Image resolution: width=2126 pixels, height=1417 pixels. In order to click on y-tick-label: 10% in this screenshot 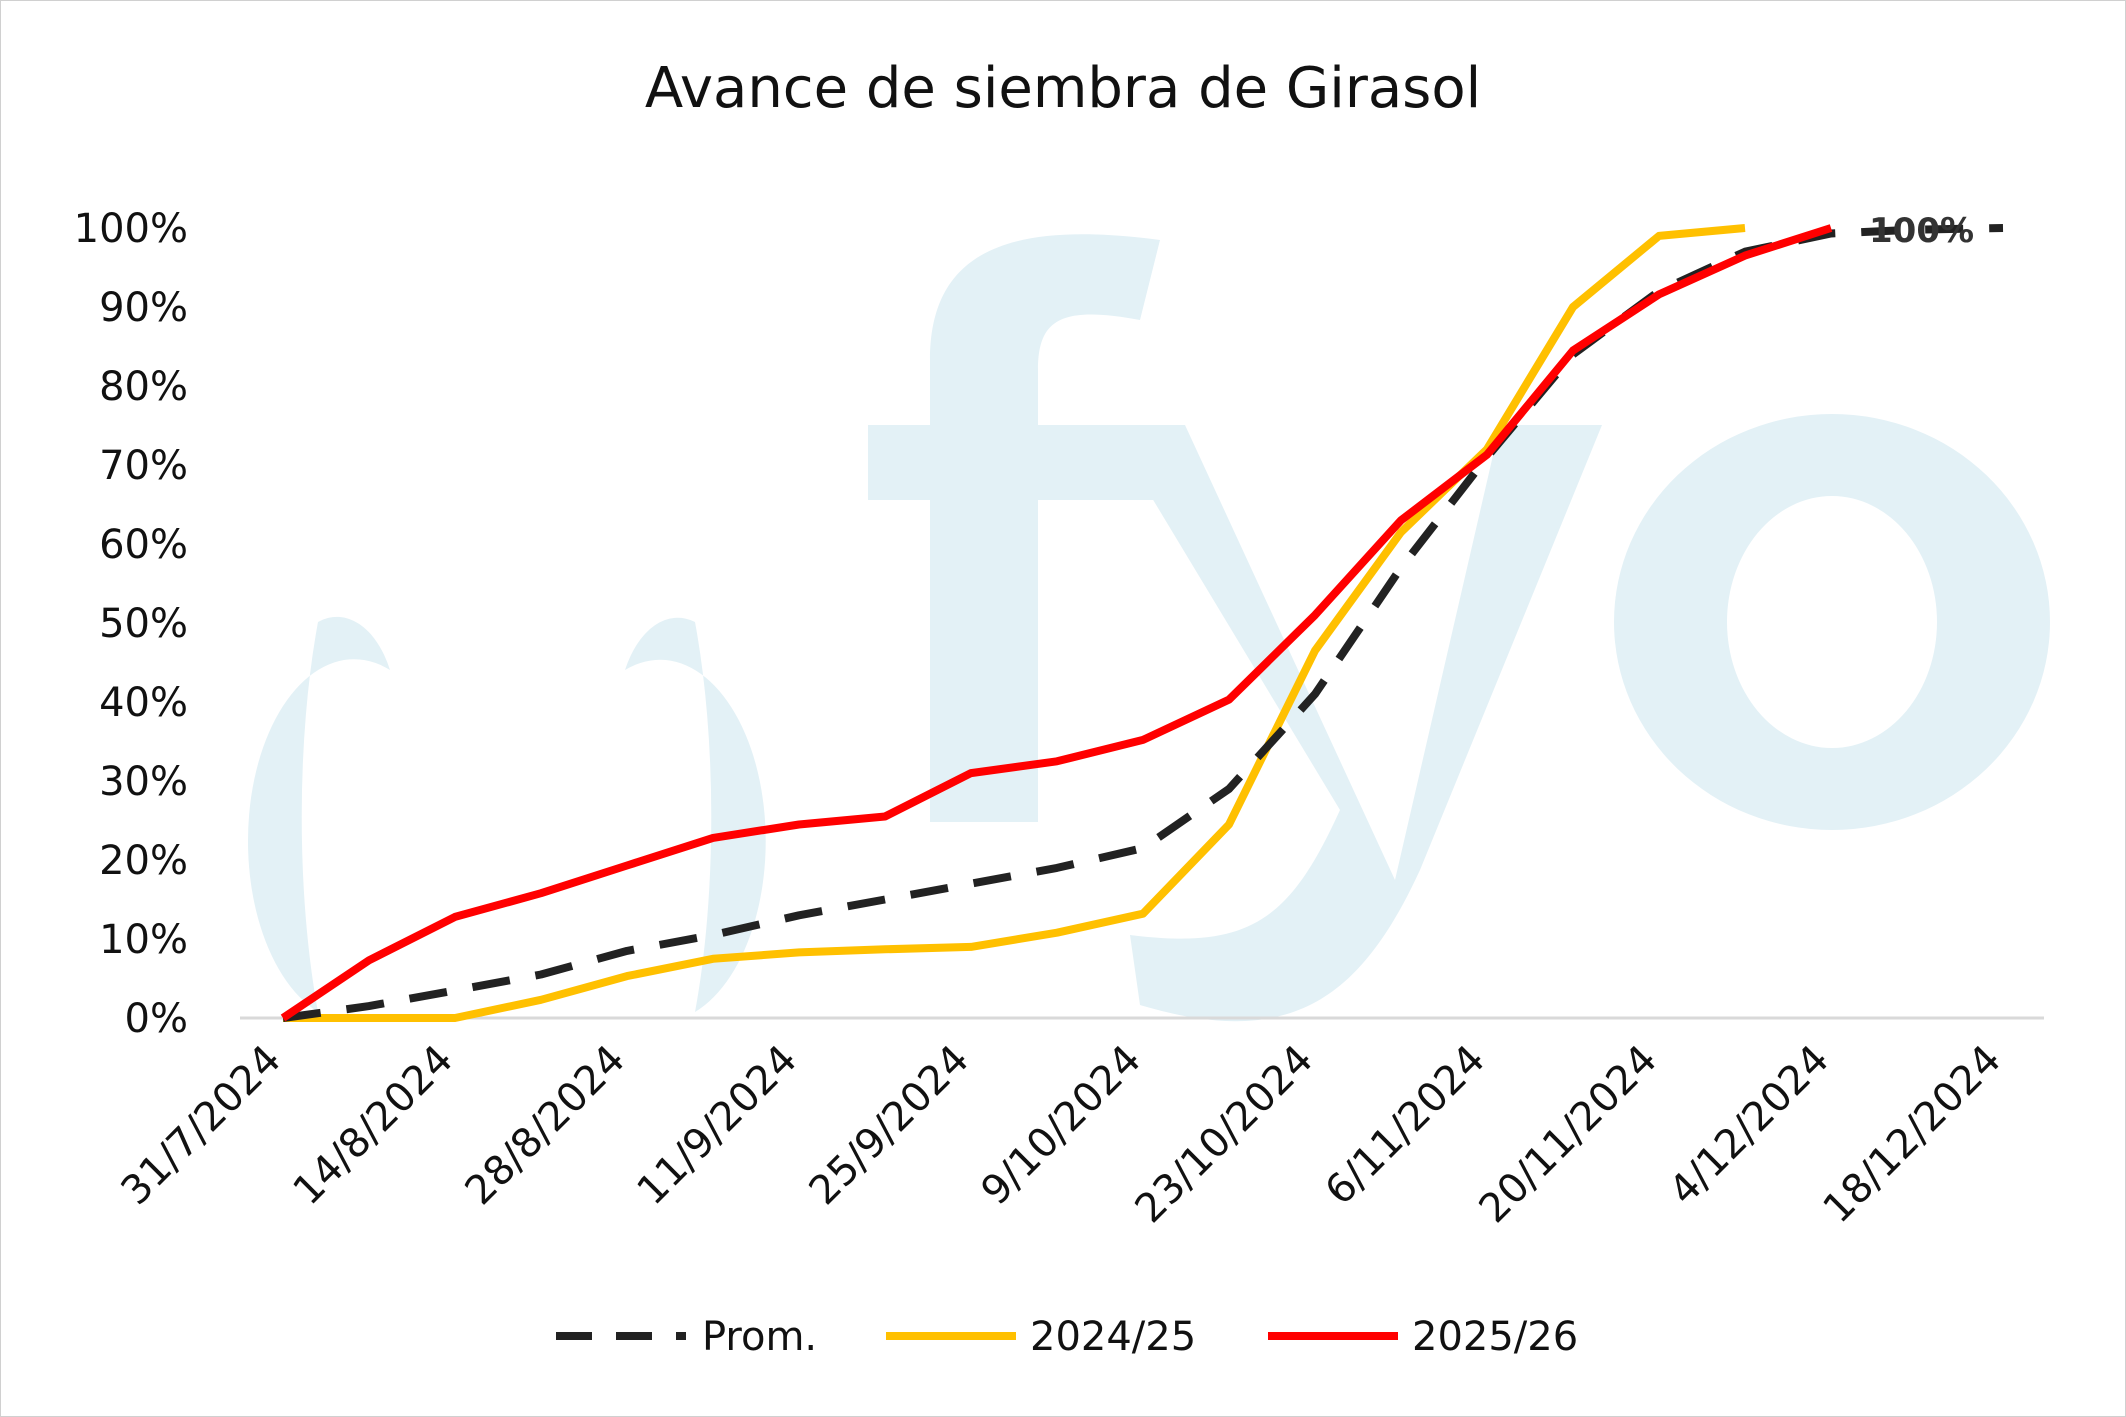, I will do `click(143, 940)`.